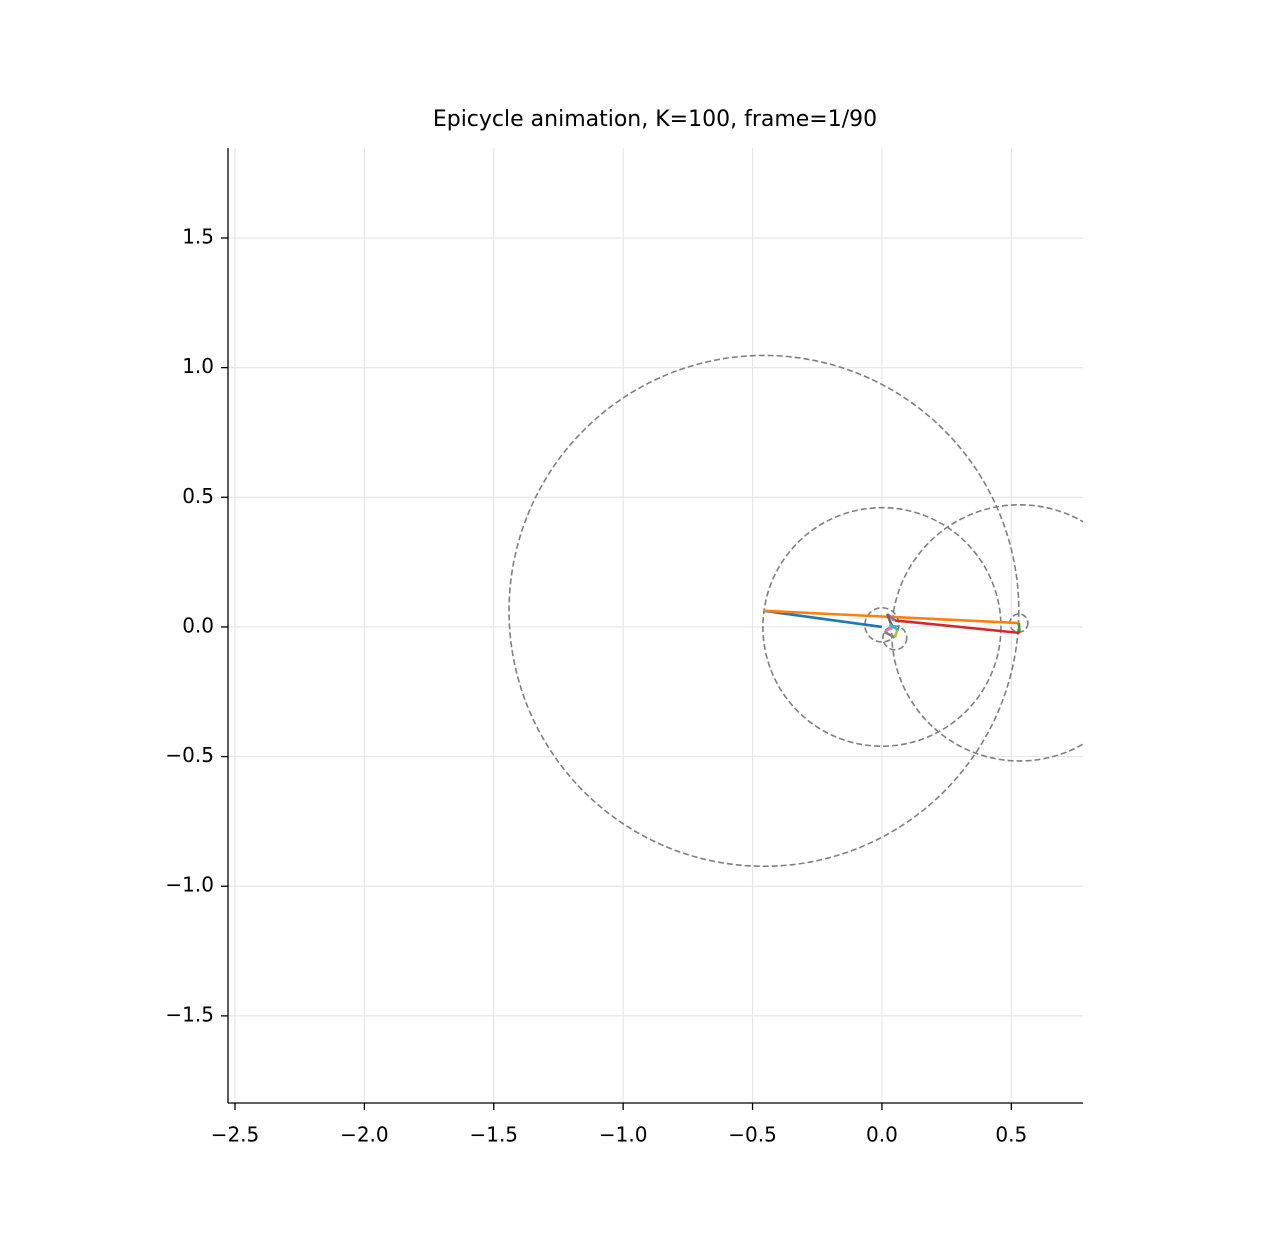 The height and width of the screenshot is (1240, 1280). Describe the element at coordinates (882, 1135) in the screenshot. I see `x-tick-label: 0.0` at that location.